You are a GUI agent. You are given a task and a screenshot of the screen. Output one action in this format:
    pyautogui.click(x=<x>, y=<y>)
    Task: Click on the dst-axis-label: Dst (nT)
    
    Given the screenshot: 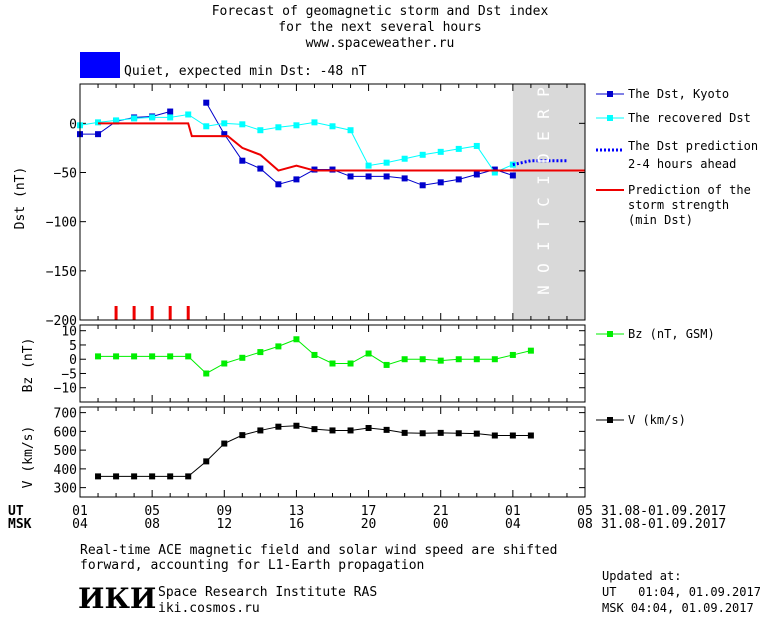 What is the action you would take?
    pyautogui.click(x=20, y=198)
    